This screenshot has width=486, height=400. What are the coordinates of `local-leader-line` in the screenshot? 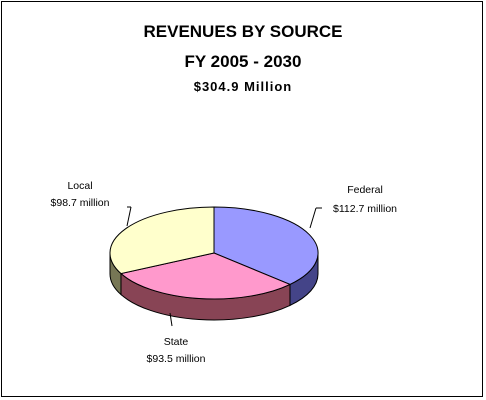 It's located at (129, 216).